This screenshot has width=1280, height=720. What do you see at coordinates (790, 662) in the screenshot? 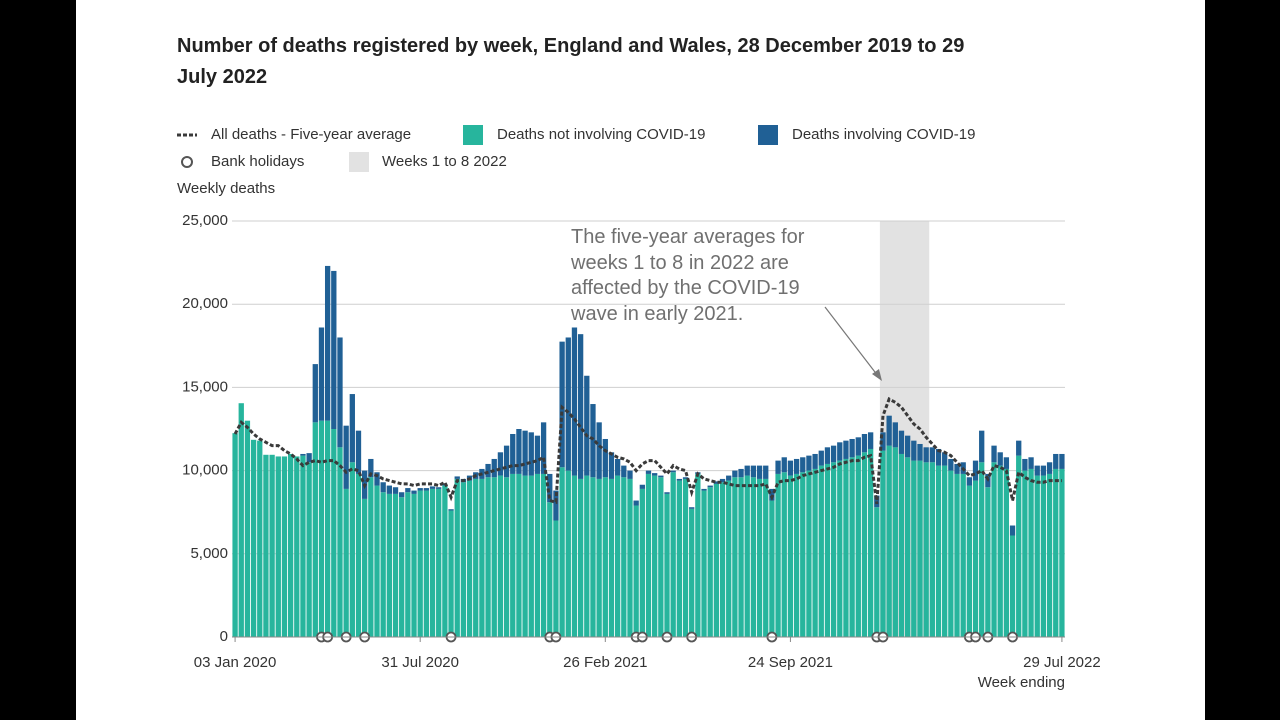
I see `x-tick-label: 24 Sep 2021` at bounding box center [790, 662].